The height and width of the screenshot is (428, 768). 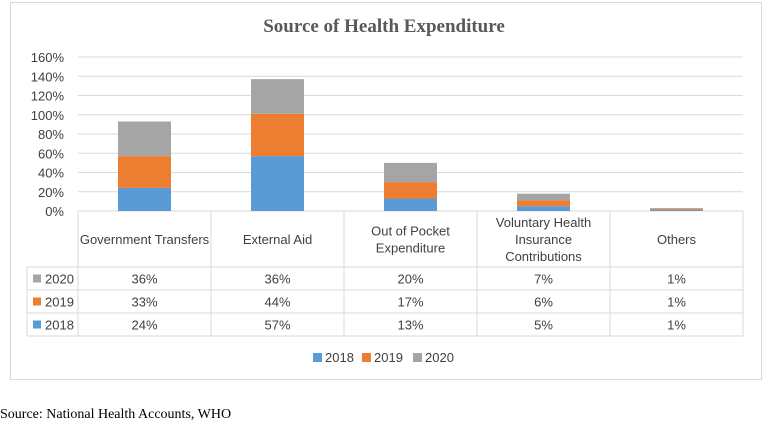 I want to click on data-label: 57%, so click(x=277, y=325).